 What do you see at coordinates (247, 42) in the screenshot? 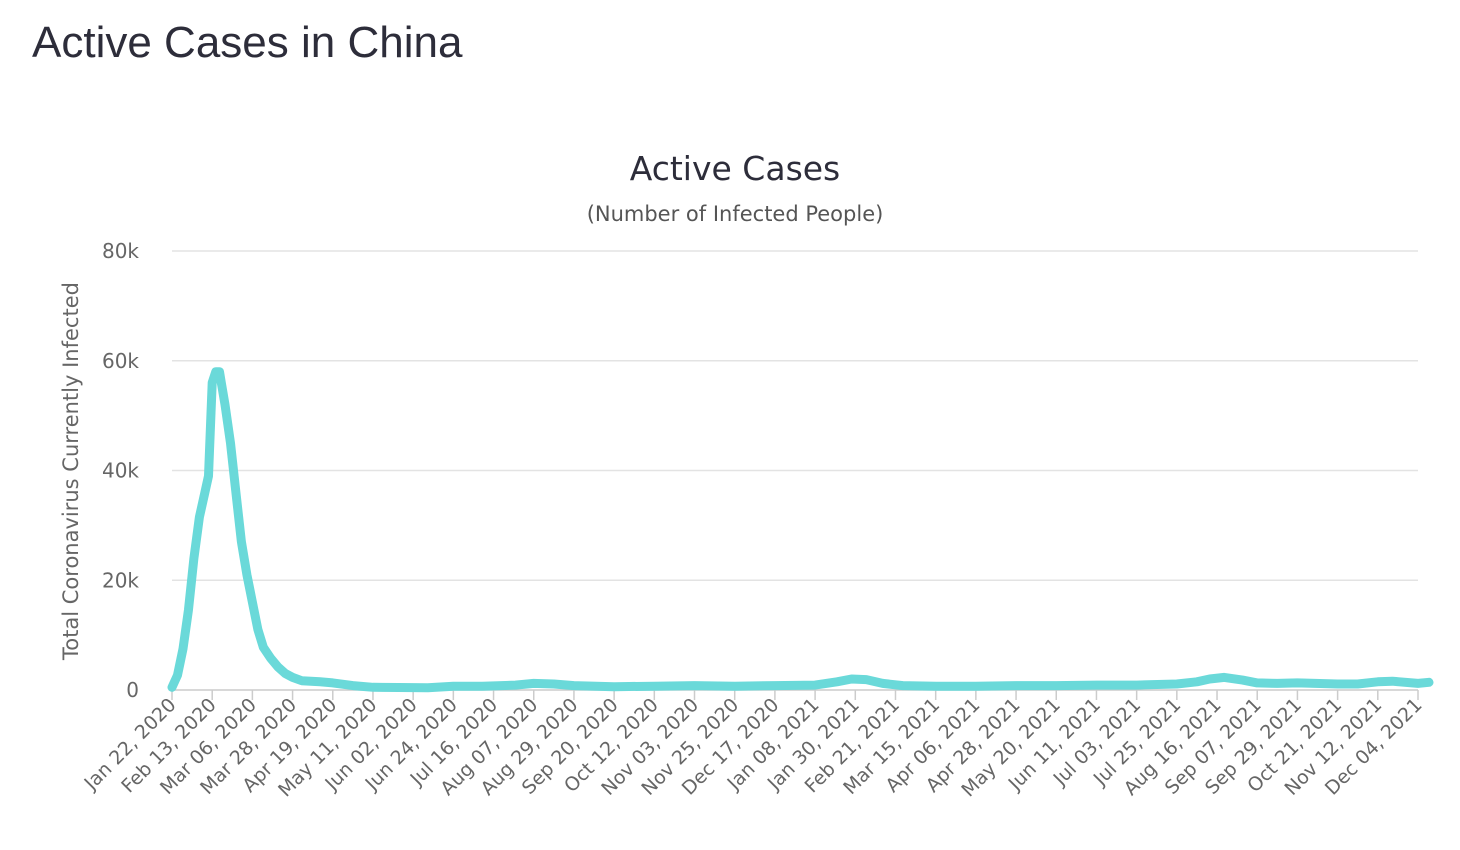
I see `page-title: Active Cases in China` at bounding box center [247, 42].